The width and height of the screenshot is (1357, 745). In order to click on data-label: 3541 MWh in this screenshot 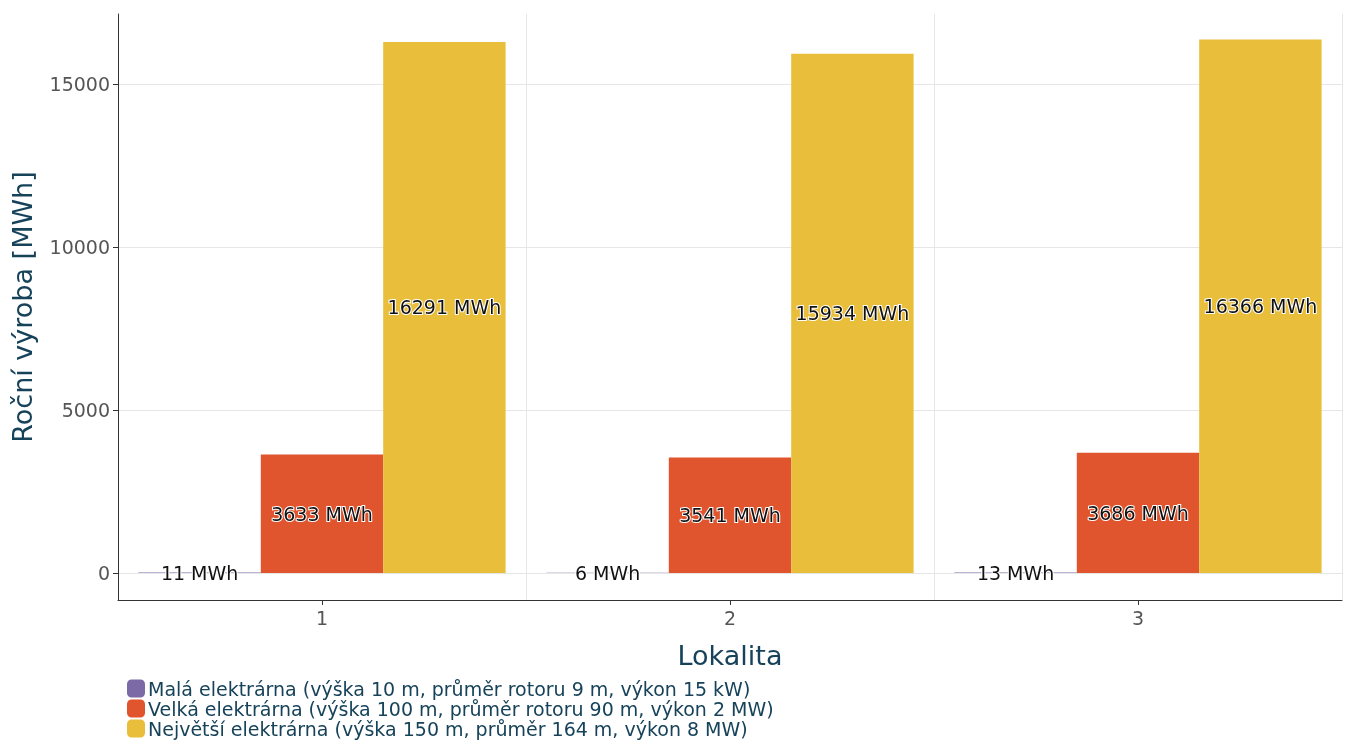, I will do `click(730, 515)`.